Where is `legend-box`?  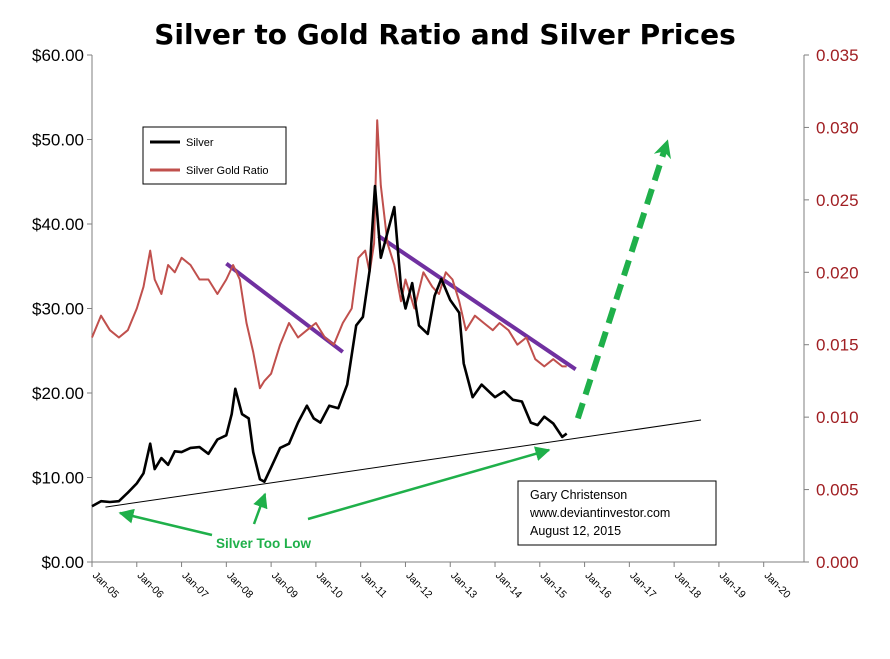
legend-box is located at coordinates (214, 155).